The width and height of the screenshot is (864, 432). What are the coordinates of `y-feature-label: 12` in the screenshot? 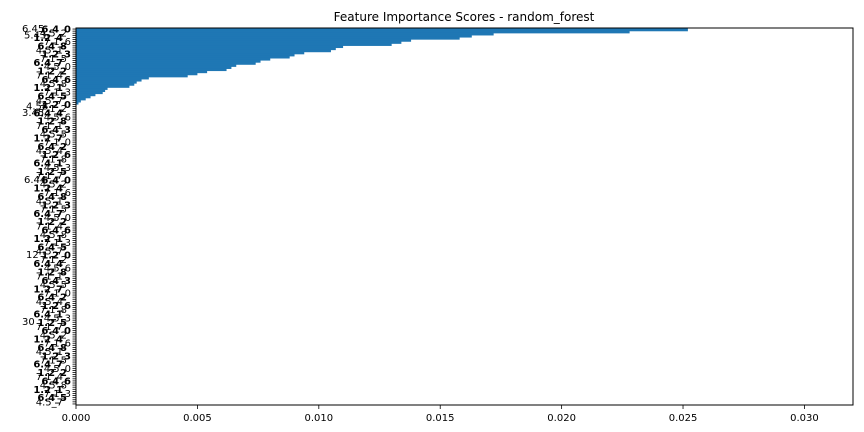 It's located at (32, 255).